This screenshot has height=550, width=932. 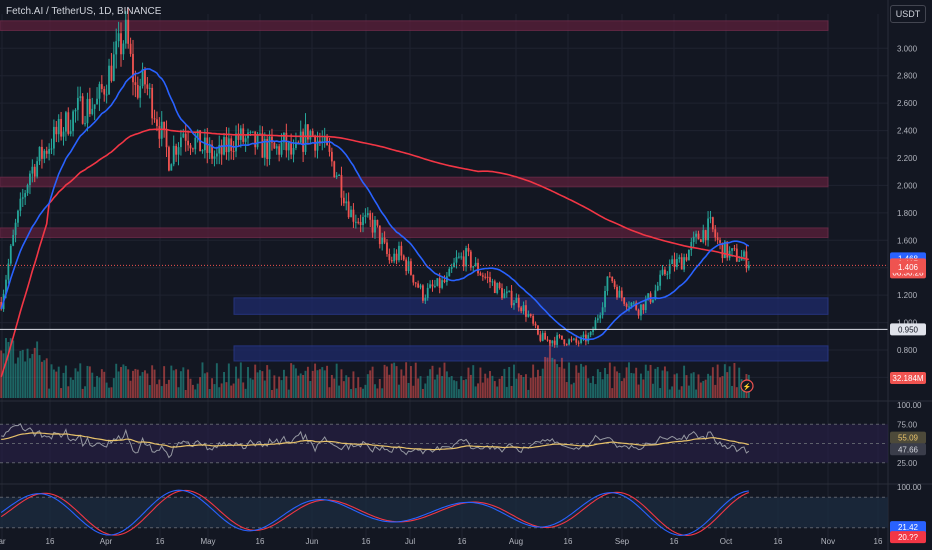 I want to click on stoch-k-line, so click(x=374, y=512).